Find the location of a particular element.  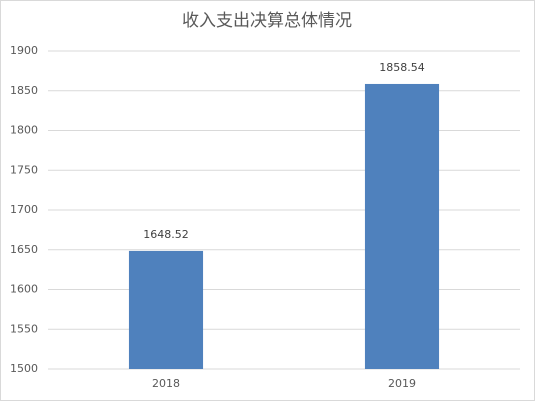

y-tick-label: 1500 is located at coordinates (24, 368).